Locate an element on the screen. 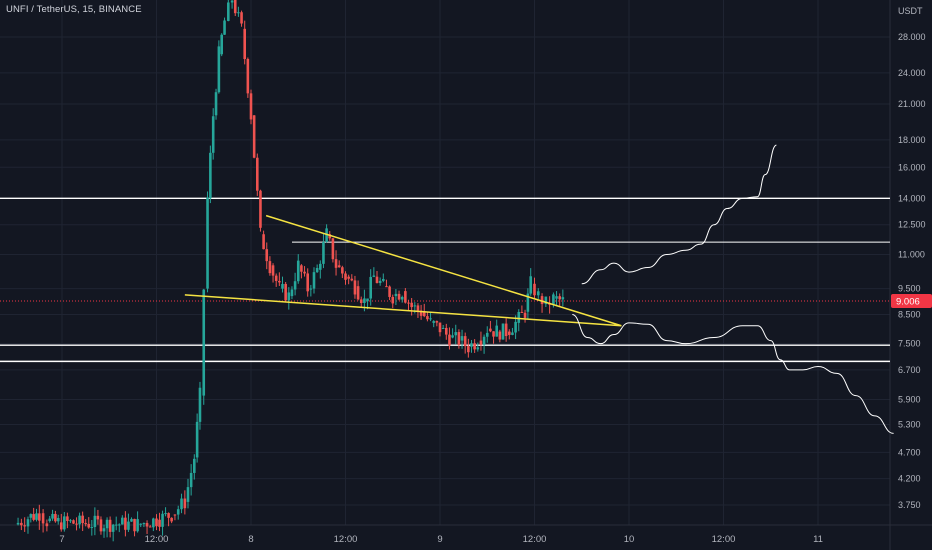  y-tick-label: 5.900 is located at coordinates (909, 400).